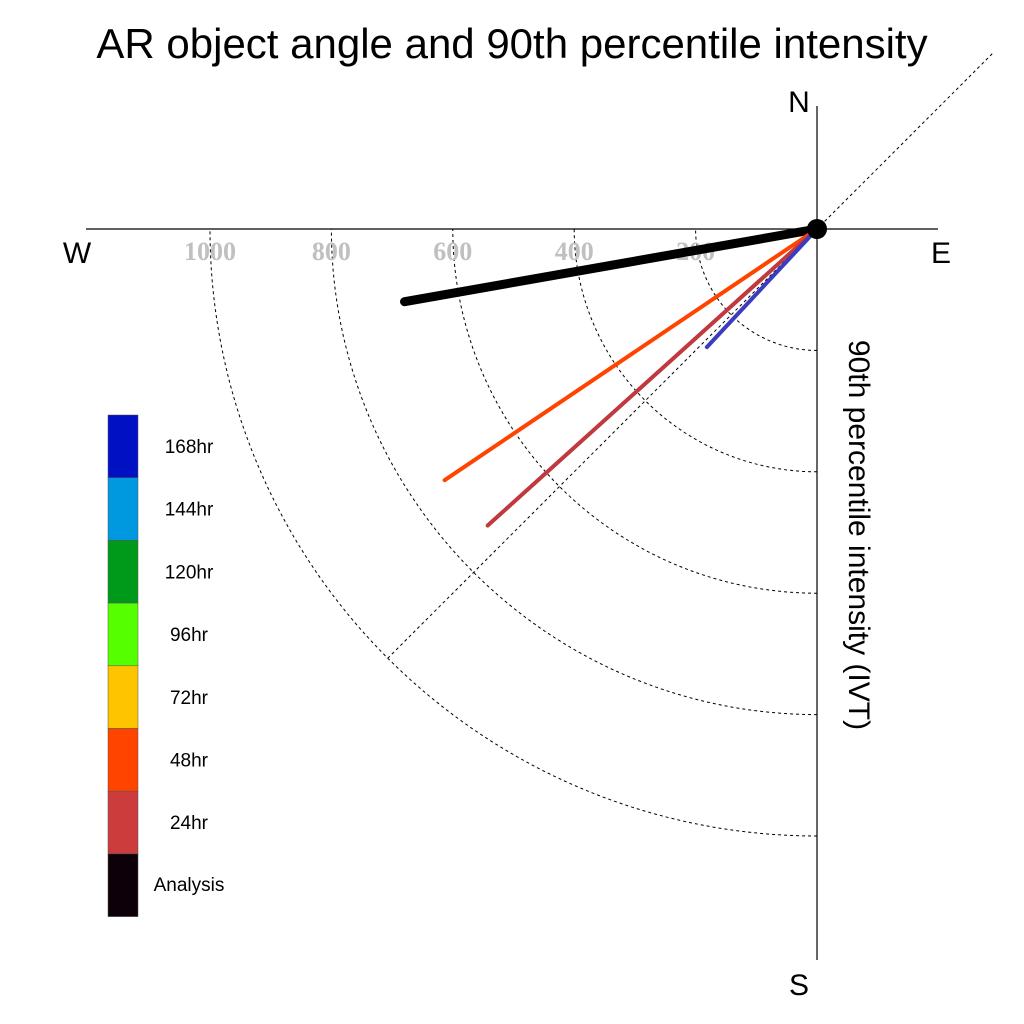 The height and width of the screenshot is (1024, 1024). I want to click on radial-tick-label: 600, so click(452, 251).